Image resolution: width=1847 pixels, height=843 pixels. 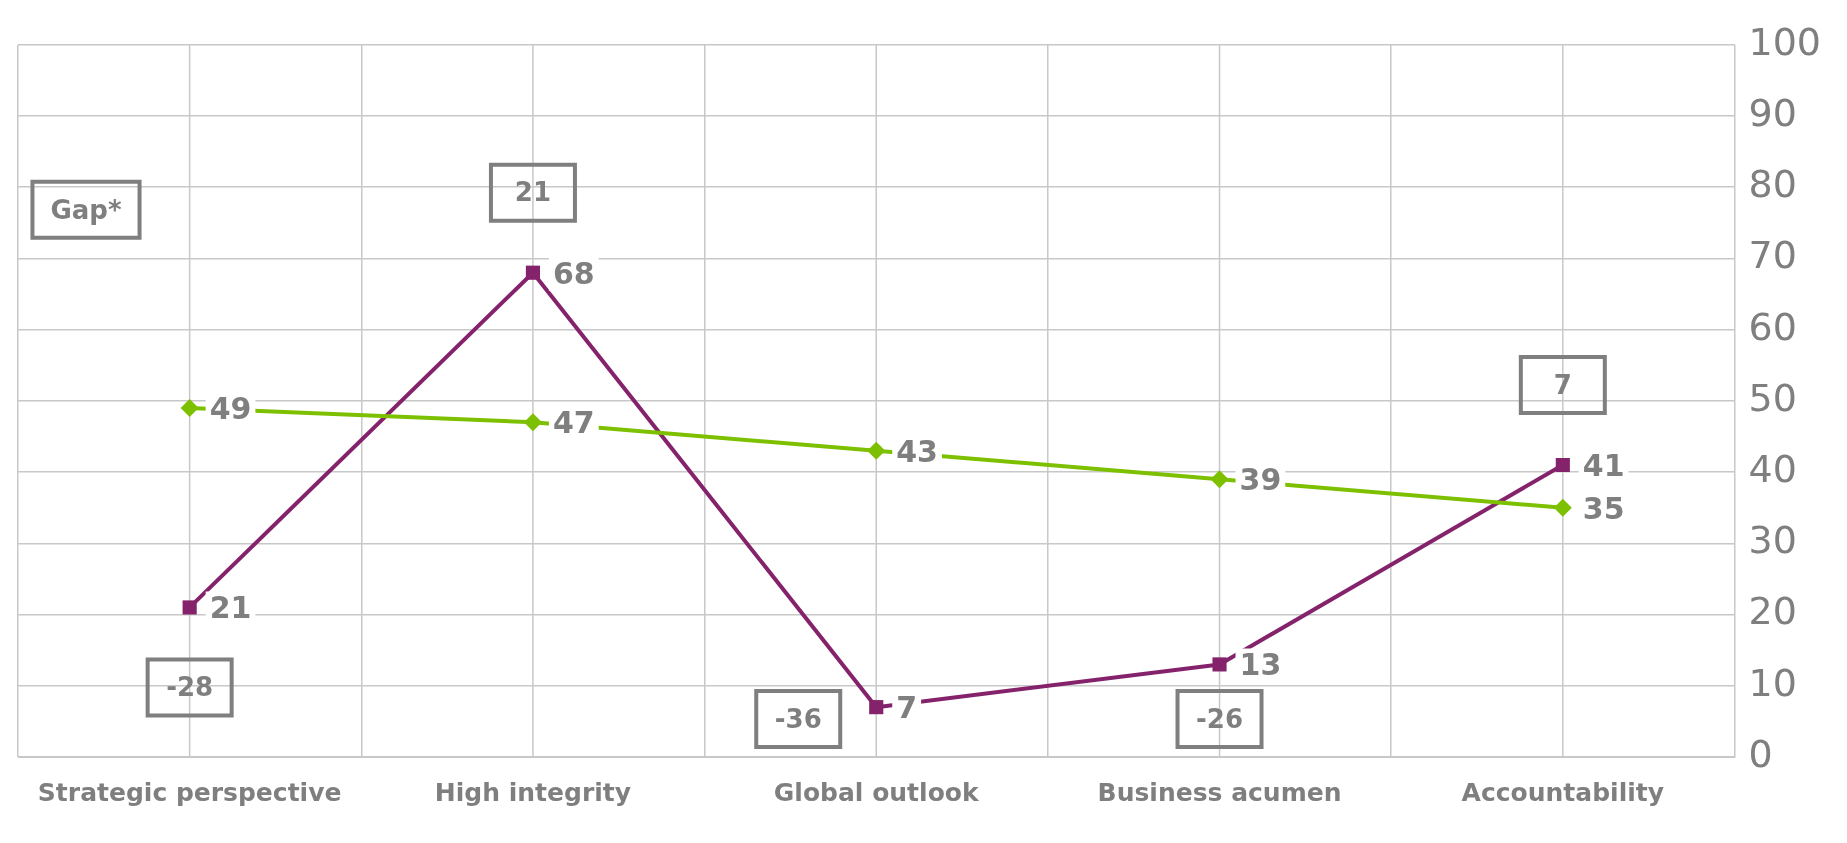 I want to click on y-tick-label: 0, so click(x=1760, y=753).